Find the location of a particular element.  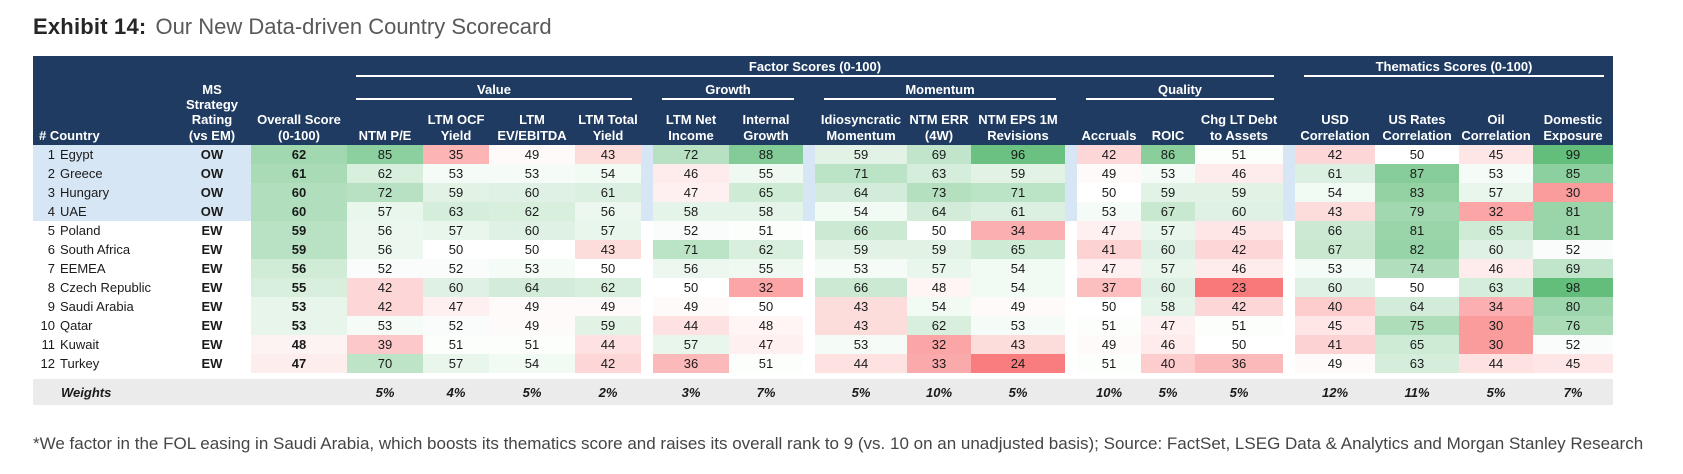

country-cell: 12 Turkey is located at coordinates (103, 363).